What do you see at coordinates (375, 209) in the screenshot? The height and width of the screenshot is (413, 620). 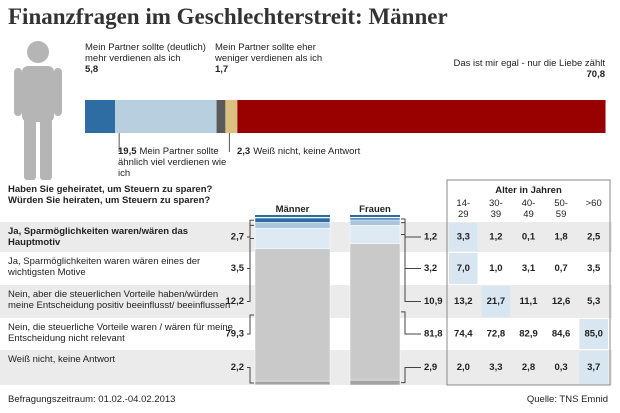 I see `column-header: Frauen` at bounding box center [375, 209].